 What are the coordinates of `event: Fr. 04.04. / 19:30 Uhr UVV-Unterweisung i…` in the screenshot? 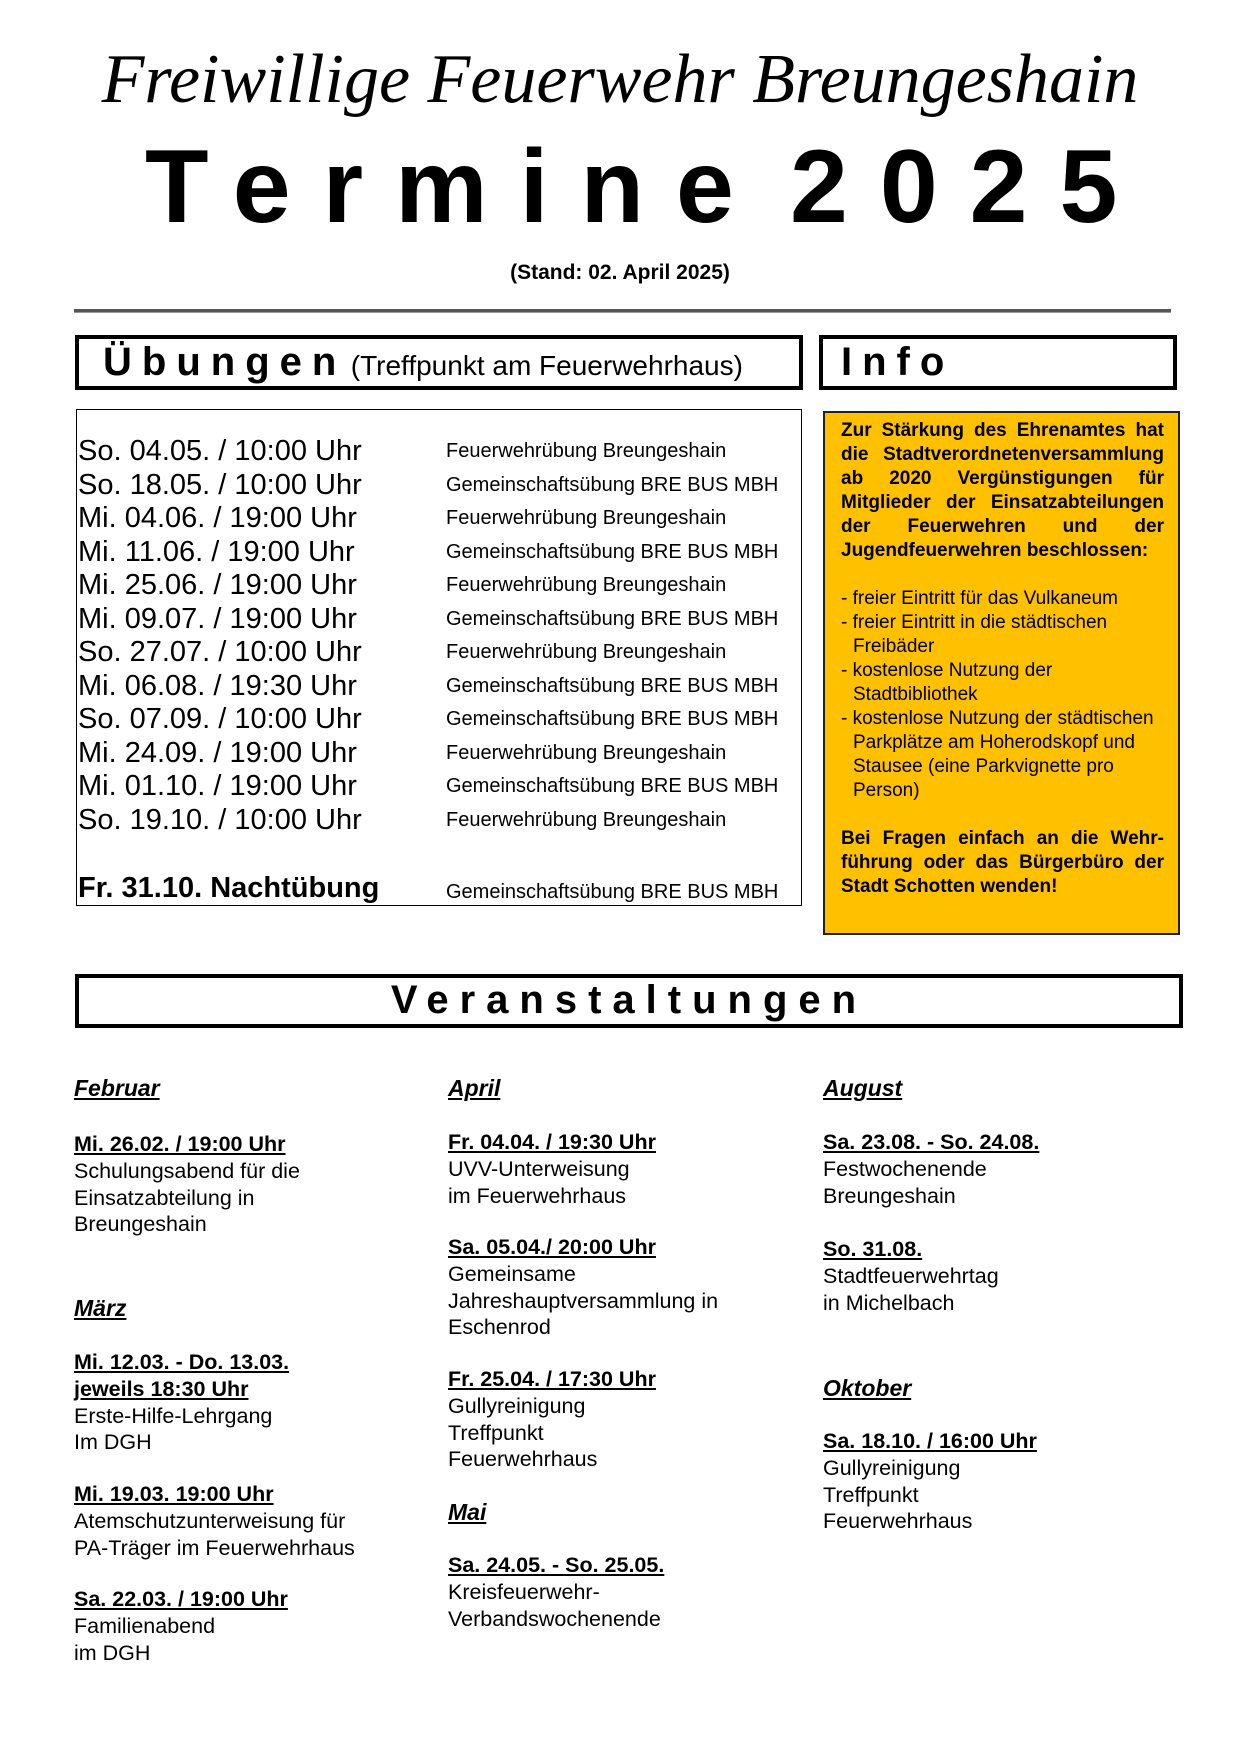 It's located at (628, 1169).